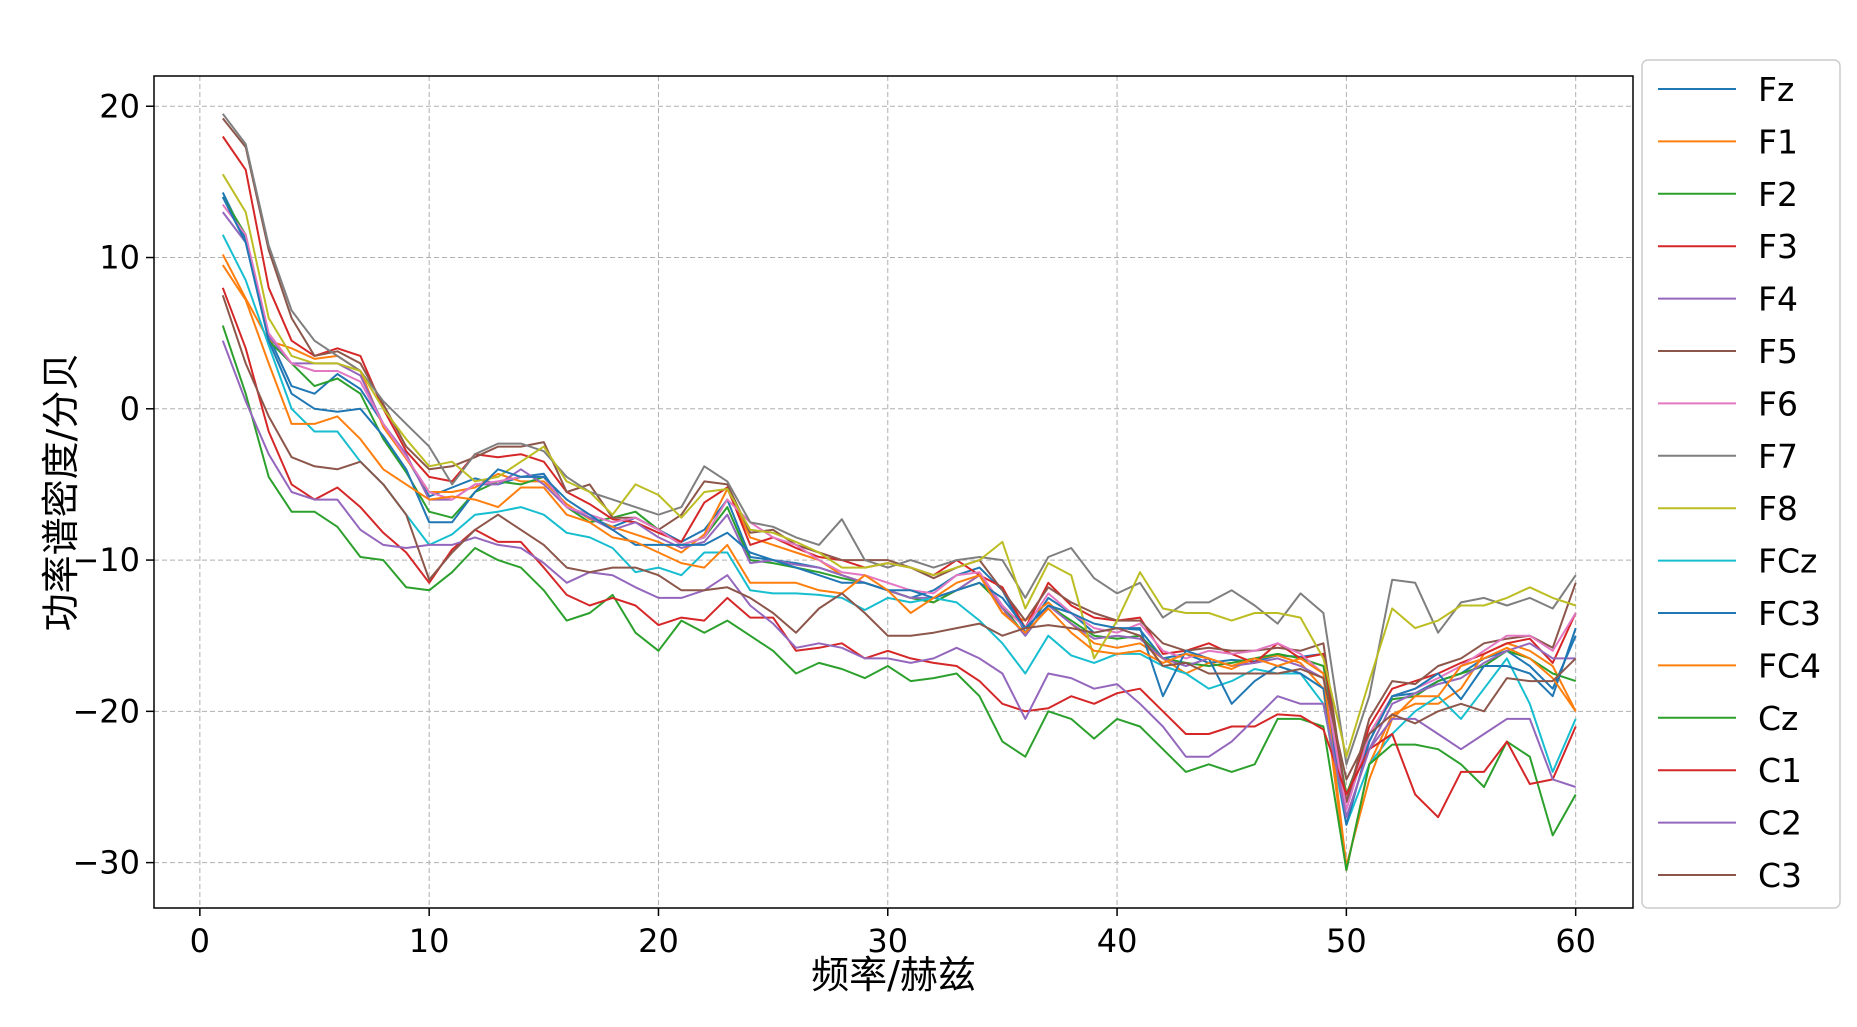 This screenshot has width=1857, height=1027. Describe the element at coordinates (130, 409) in the screenshot. I see `y-tick-label: 0` at that location.